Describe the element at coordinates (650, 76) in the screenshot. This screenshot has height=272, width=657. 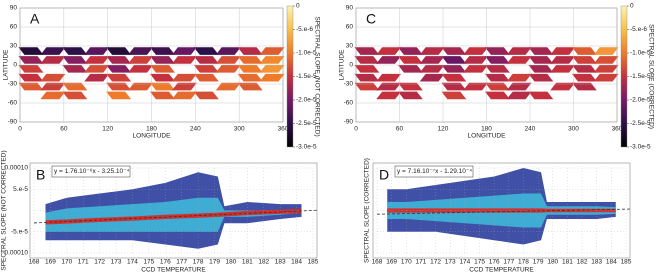
I see `colorbar-label: SPECTRAL SLOPE (CORRECTED)` at that location.